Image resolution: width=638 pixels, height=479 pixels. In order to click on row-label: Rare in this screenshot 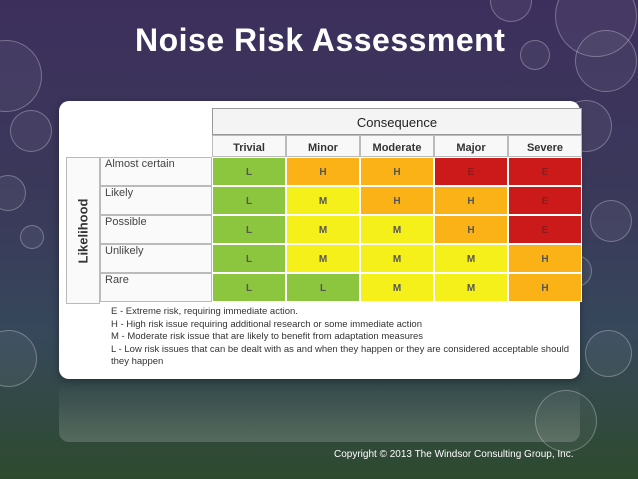, I will do `click(156, 287)`.